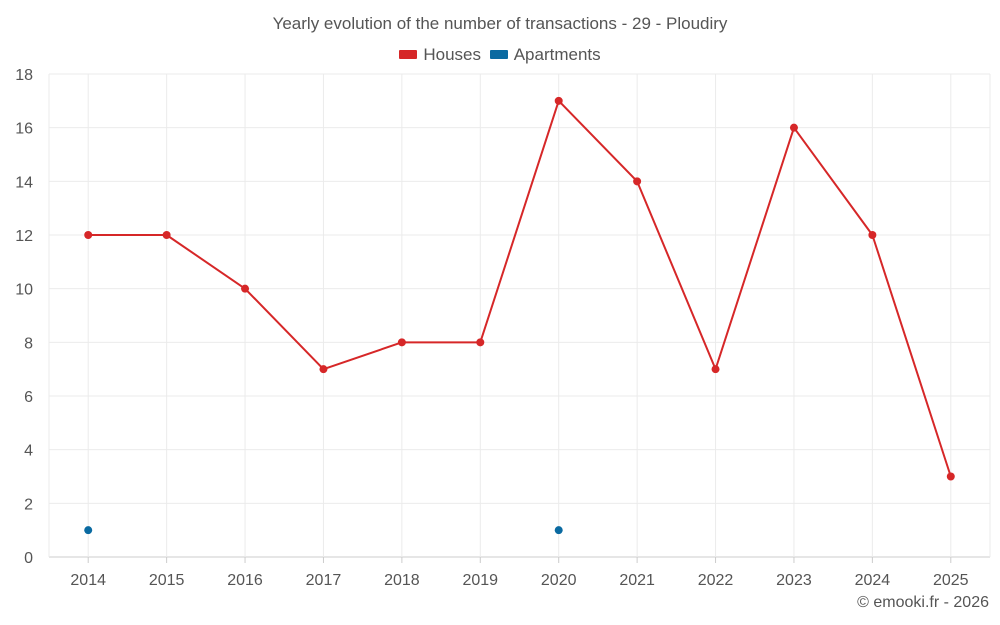 The width and height of the screenshot is (1000, 625). What do you see at coordinates (637, 181) in the screenshot?
I see `point-houses-2021` at bounding box center [637, 181].